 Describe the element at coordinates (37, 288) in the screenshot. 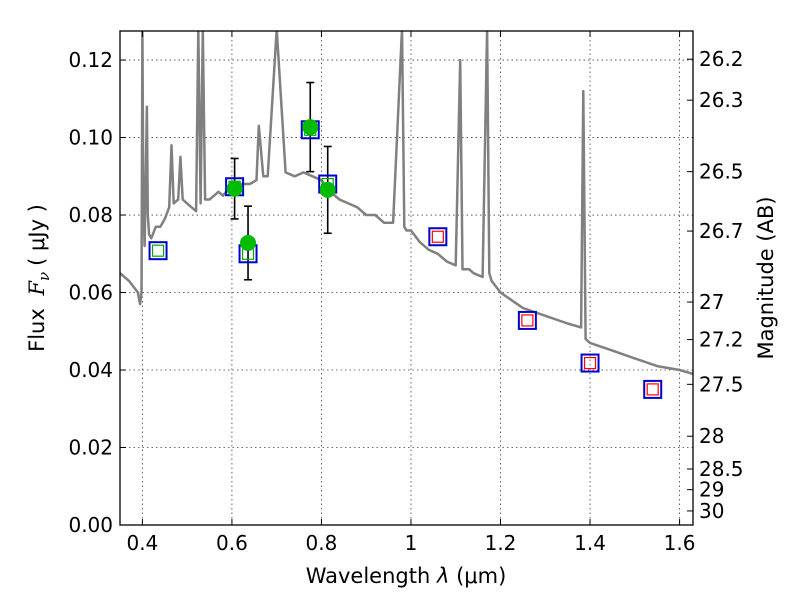

I see `y-axis-label-symbol: F` at that location.